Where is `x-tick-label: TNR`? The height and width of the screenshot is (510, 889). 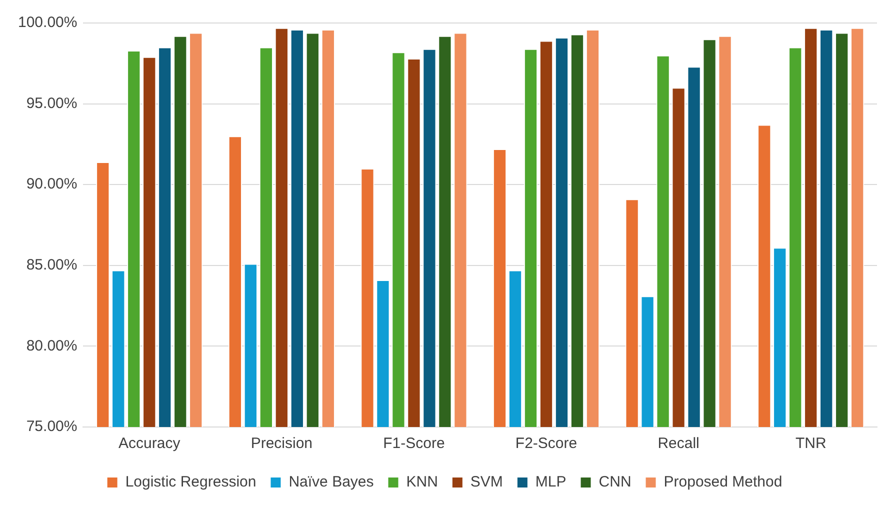 x-tick-label: TNR is located at coordinates (810, 443).